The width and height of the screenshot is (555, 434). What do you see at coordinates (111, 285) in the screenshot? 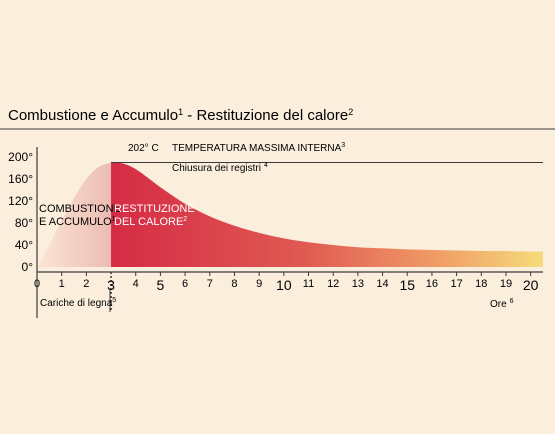
I see `x-tick-label: 3` at bounding box center [111, 285].